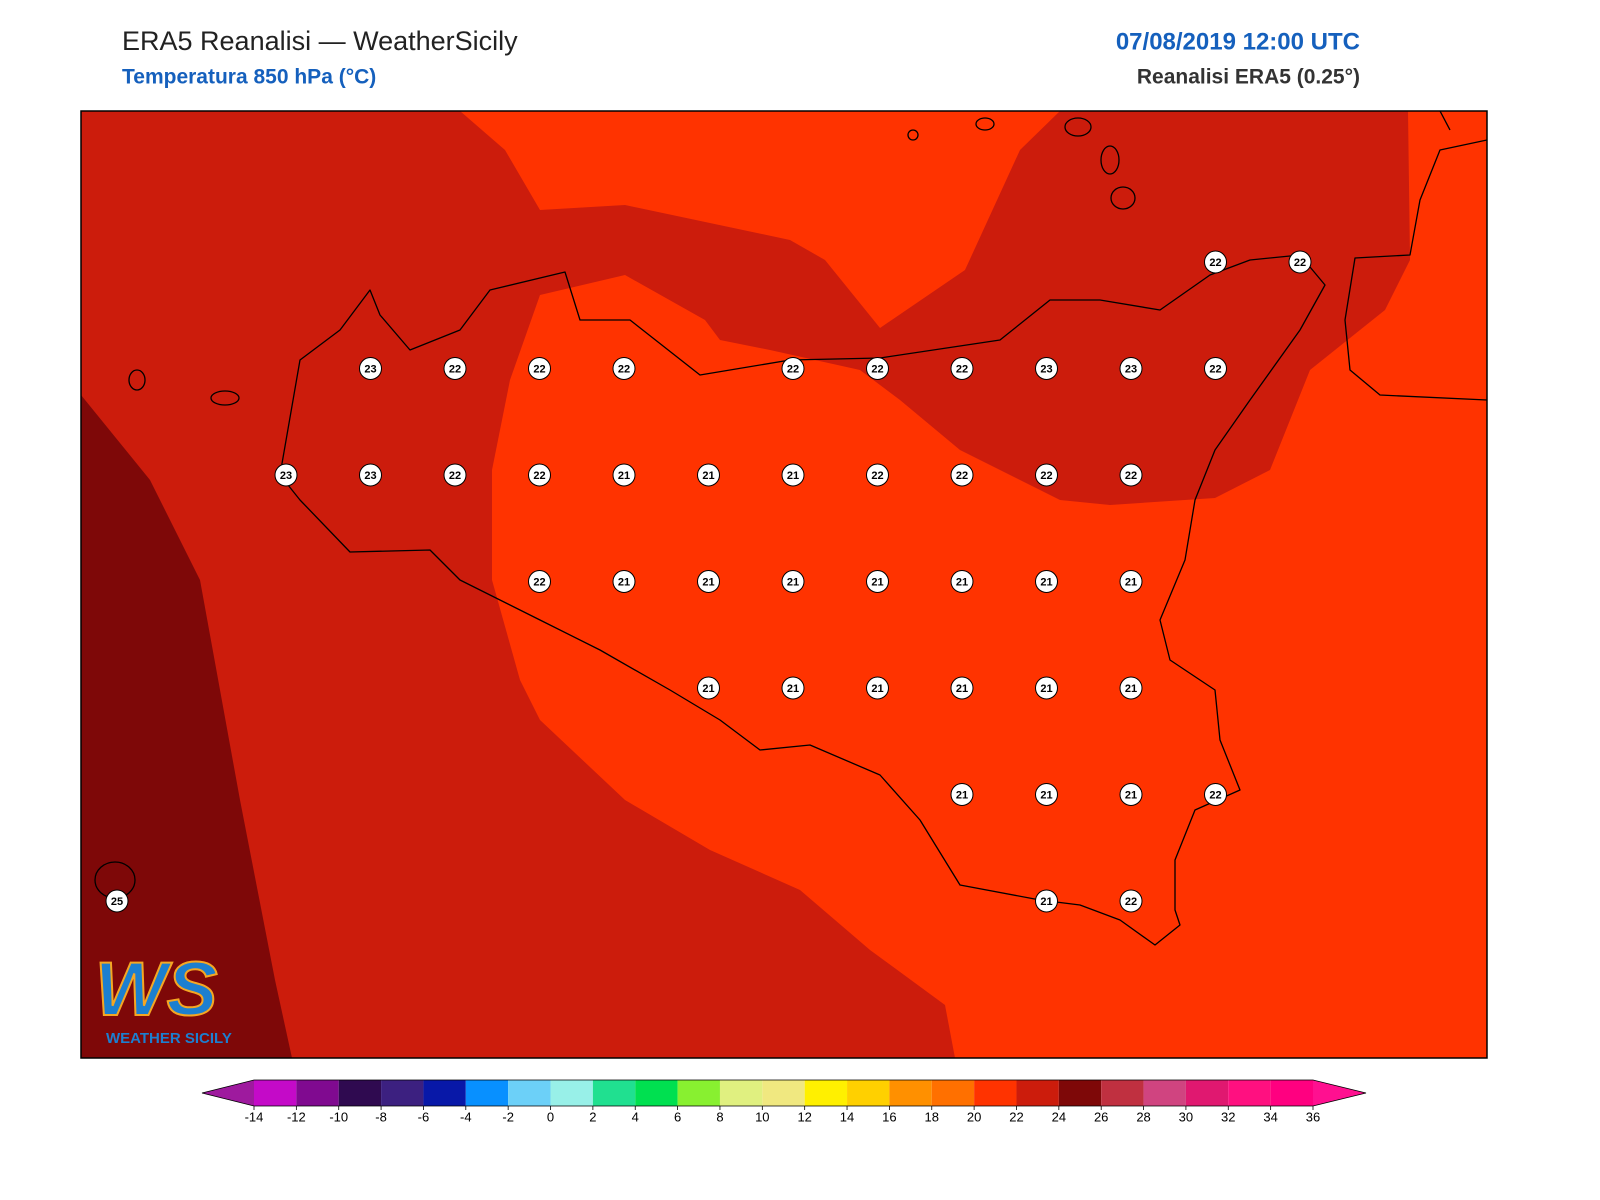 The image size is (1600, 1200). Describe the element at coordinates (889, 1116) in the screenshot. I see `colorbar-tick-label: 16` at that location.